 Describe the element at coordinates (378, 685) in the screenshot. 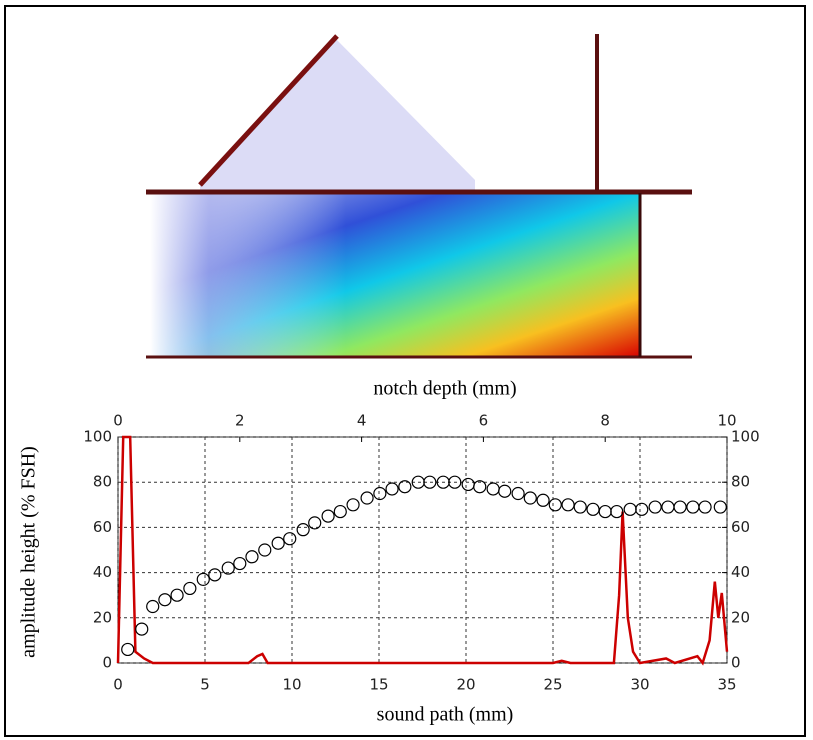

I see `x-tick-label: 15` at that location.